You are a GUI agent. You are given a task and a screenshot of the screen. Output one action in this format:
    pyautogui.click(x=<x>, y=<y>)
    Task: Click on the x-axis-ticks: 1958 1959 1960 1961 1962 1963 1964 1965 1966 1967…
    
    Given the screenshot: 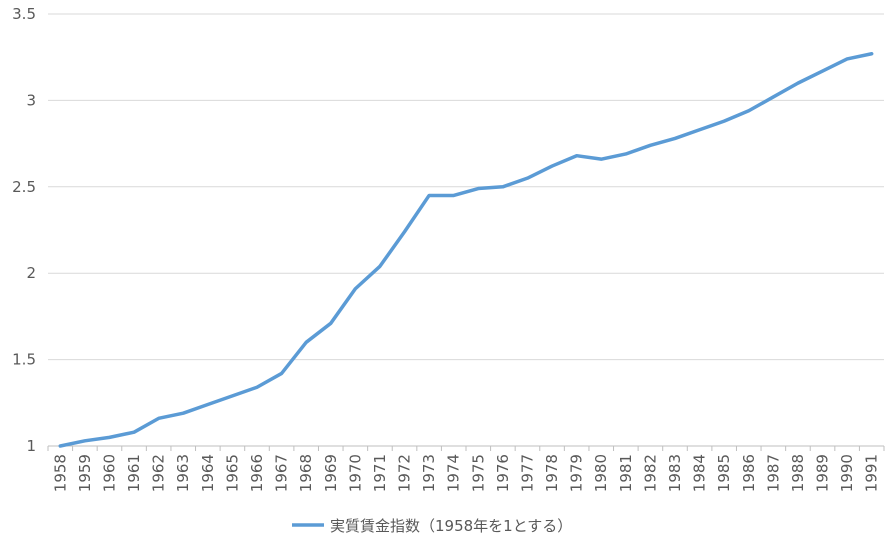 What is the action you would take?
    pyautogui.click(x=466, y=469)
    